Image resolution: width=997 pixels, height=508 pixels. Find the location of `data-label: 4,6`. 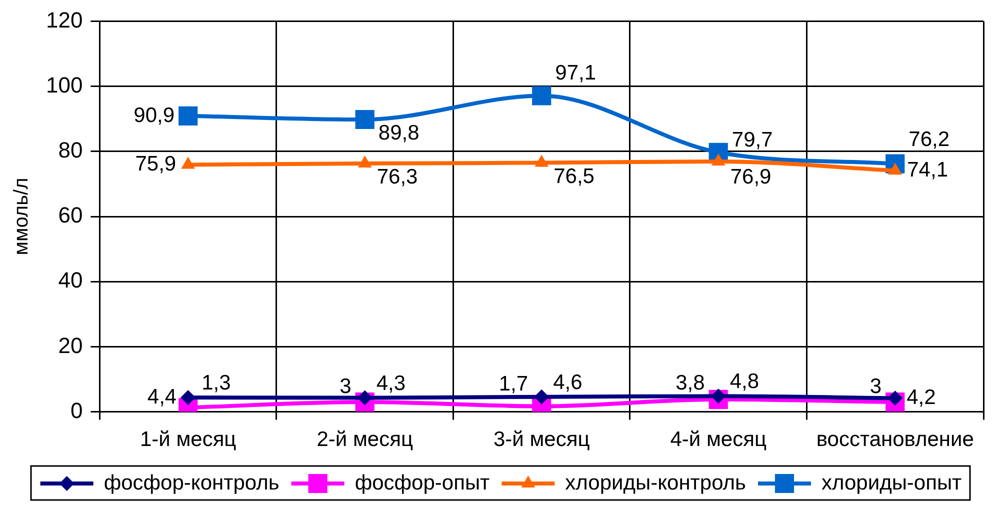

data-label: 4,6 is located at coordinates (567, 382).